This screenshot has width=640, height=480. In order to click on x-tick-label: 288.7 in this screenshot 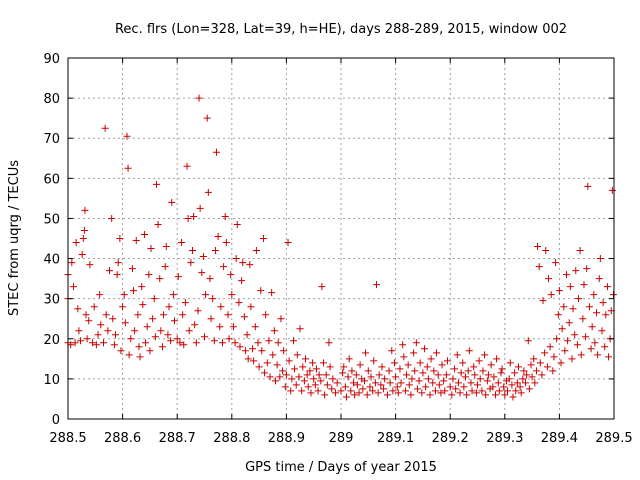, I will do `click(177, 438)`.